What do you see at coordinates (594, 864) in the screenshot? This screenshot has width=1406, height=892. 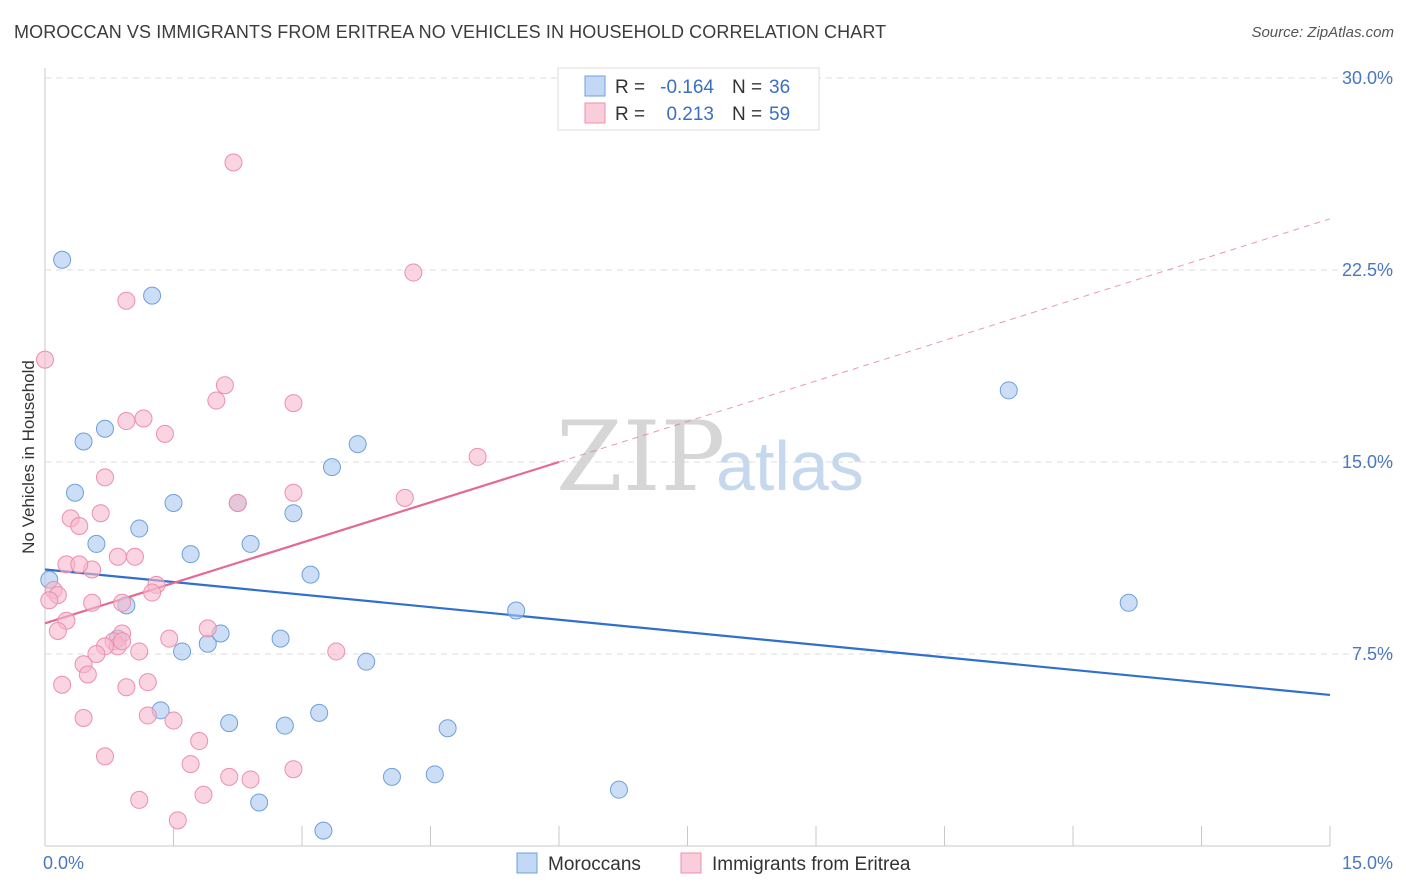 I see `bottom-legend-label-0: Moroccans` at bounding box center [594, 864].